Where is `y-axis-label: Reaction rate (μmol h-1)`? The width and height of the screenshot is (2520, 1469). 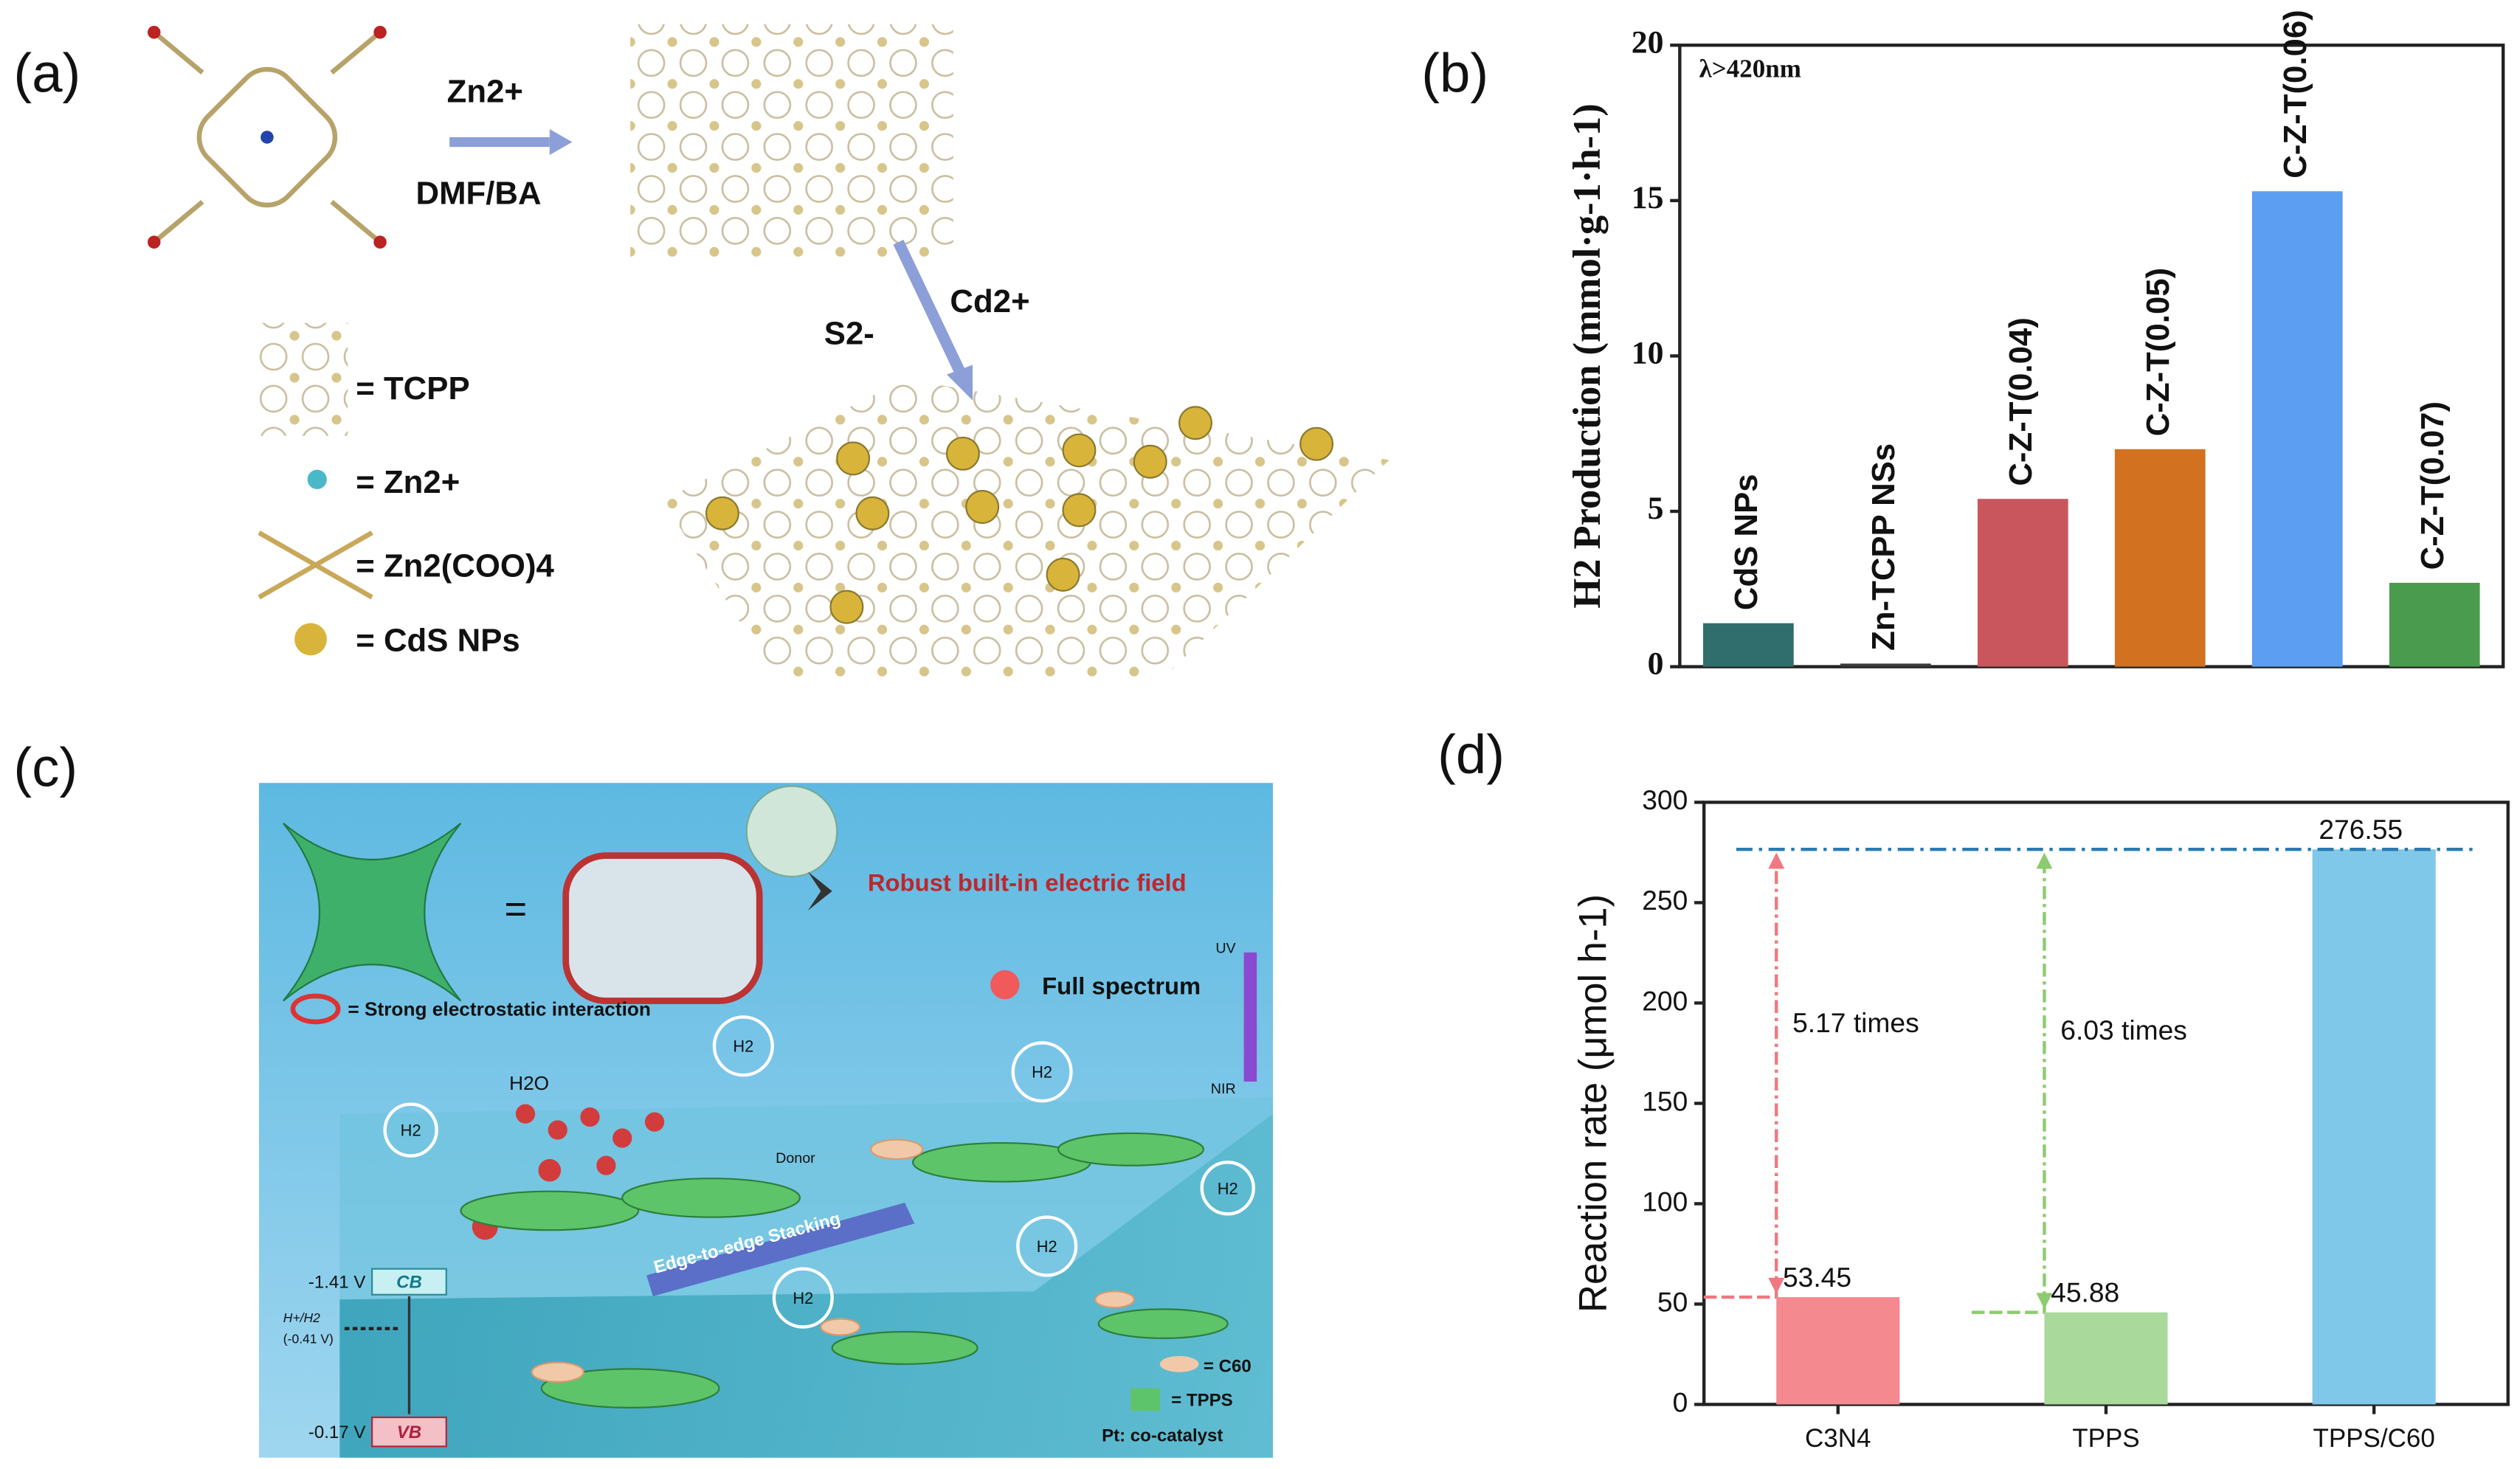 y-axis-label: Reaction rate (μmol h-1) is located at coordinates (1593, 1103).